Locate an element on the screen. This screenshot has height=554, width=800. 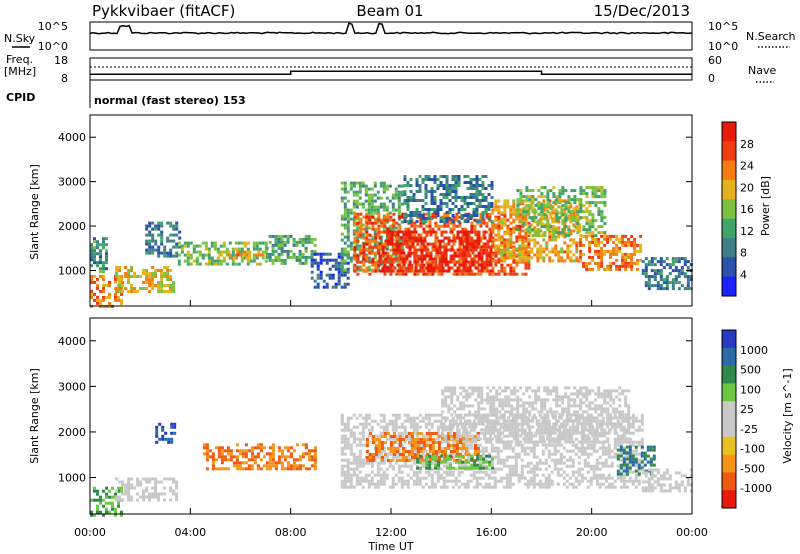
power-colorbar-label: Power [dB] is located at coordinates (765, 206).